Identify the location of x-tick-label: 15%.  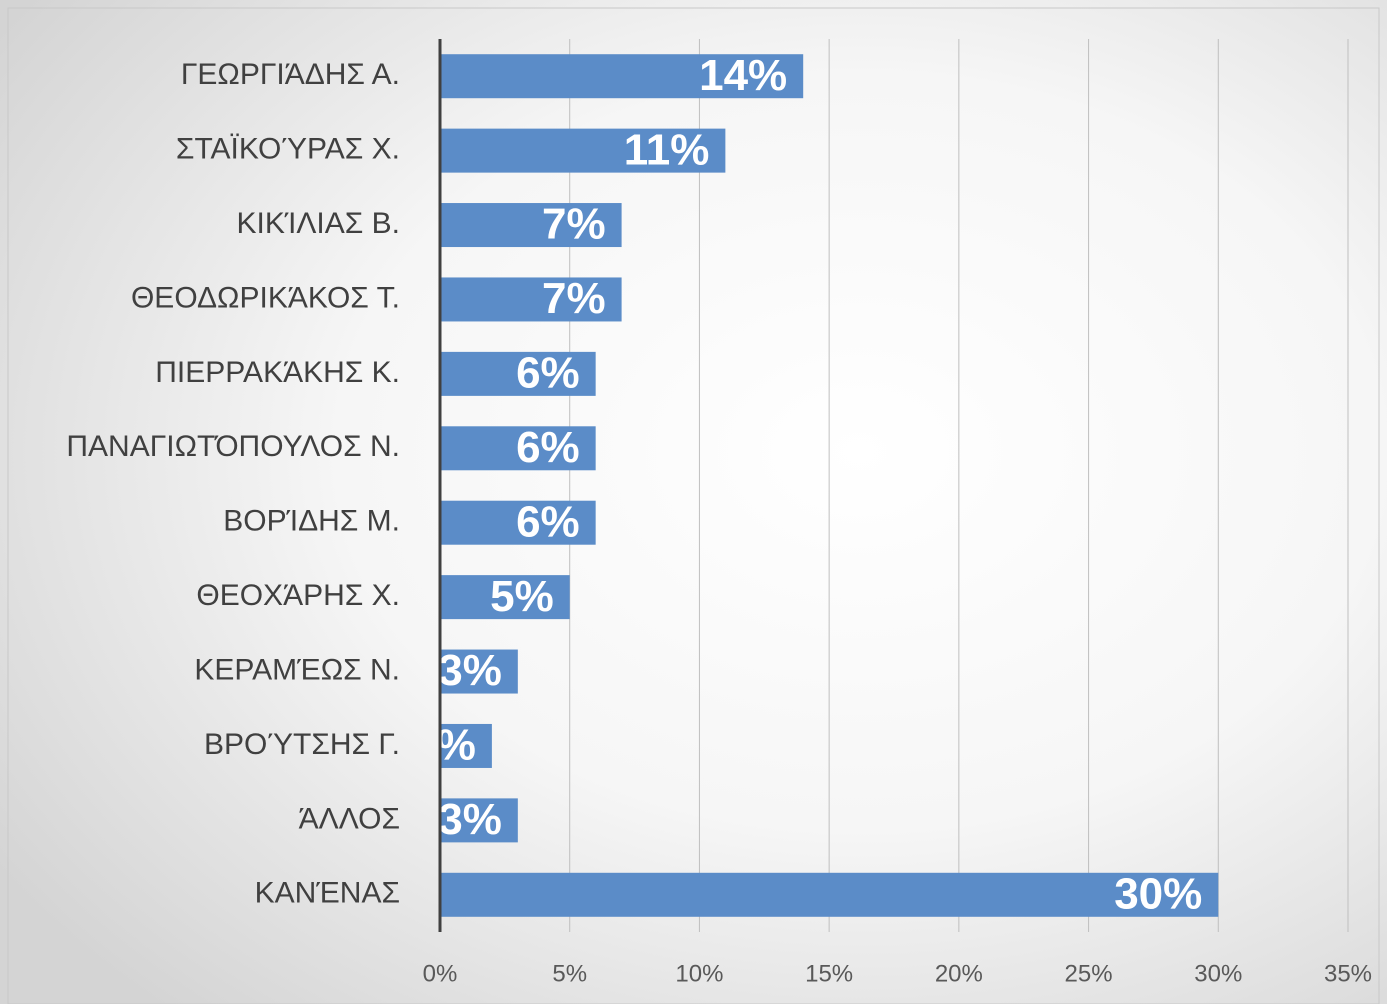
(829, 973).